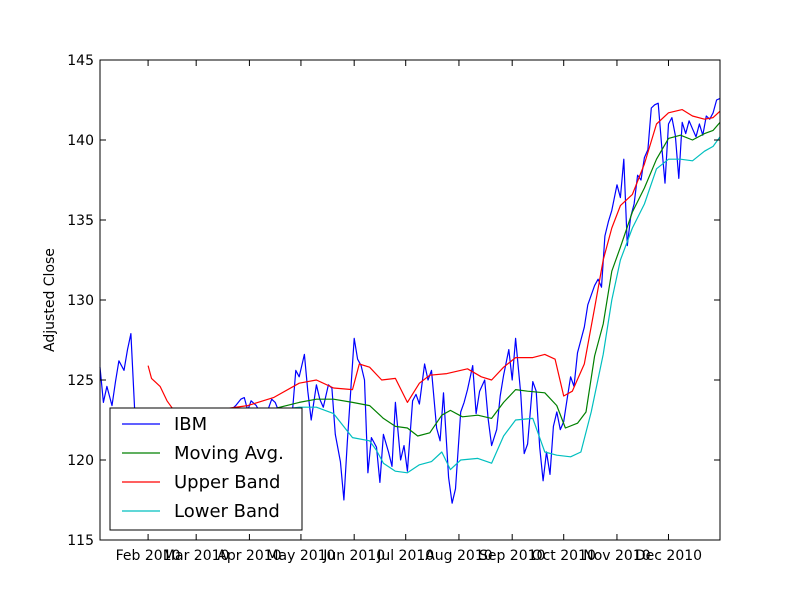 The height and width of the screenshot is (600, 800). Describe the element at coordinates (80, 221) in the screenshot. I see `y-tick-label: 135` at that location.